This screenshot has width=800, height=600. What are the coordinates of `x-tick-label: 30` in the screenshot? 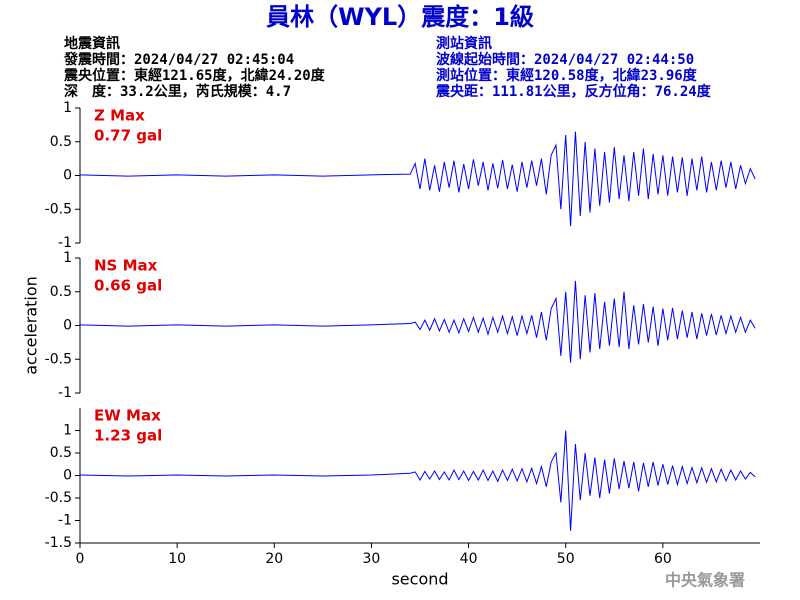 It's located at (372, 559).